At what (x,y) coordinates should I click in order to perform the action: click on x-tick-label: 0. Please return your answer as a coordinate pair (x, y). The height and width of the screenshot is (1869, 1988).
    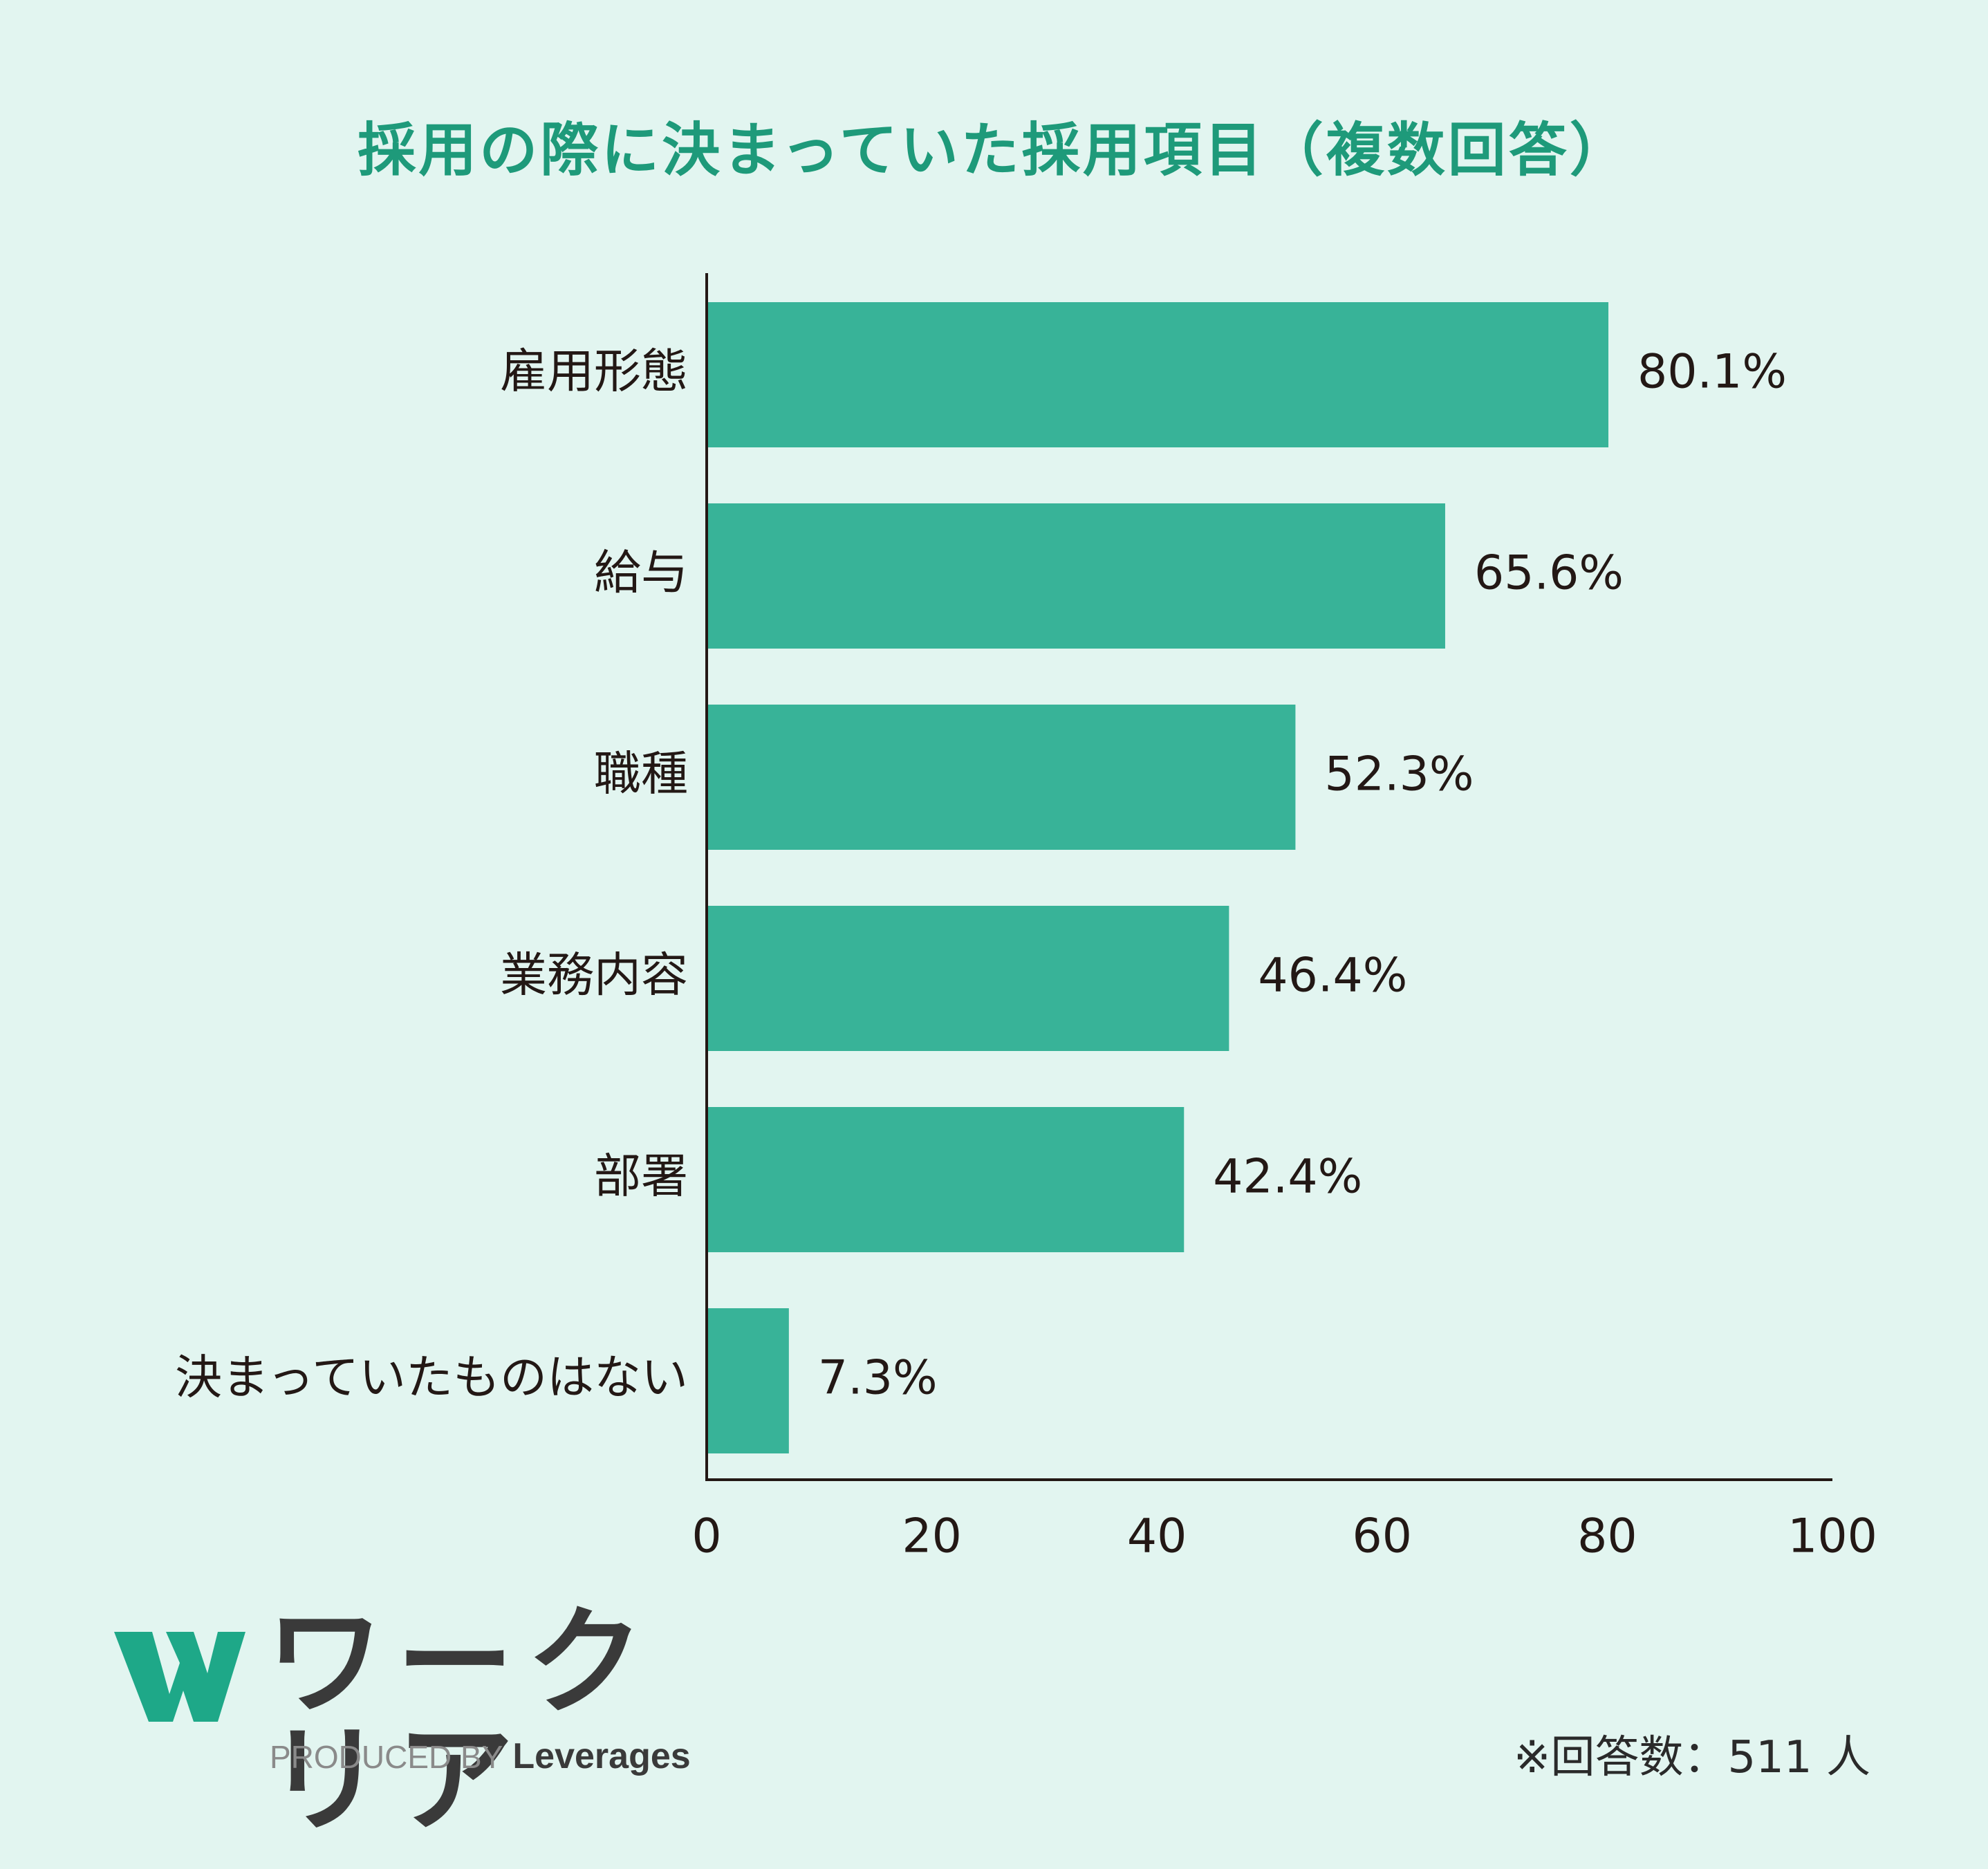
    Looking at the image, I should click on (706, 1536).